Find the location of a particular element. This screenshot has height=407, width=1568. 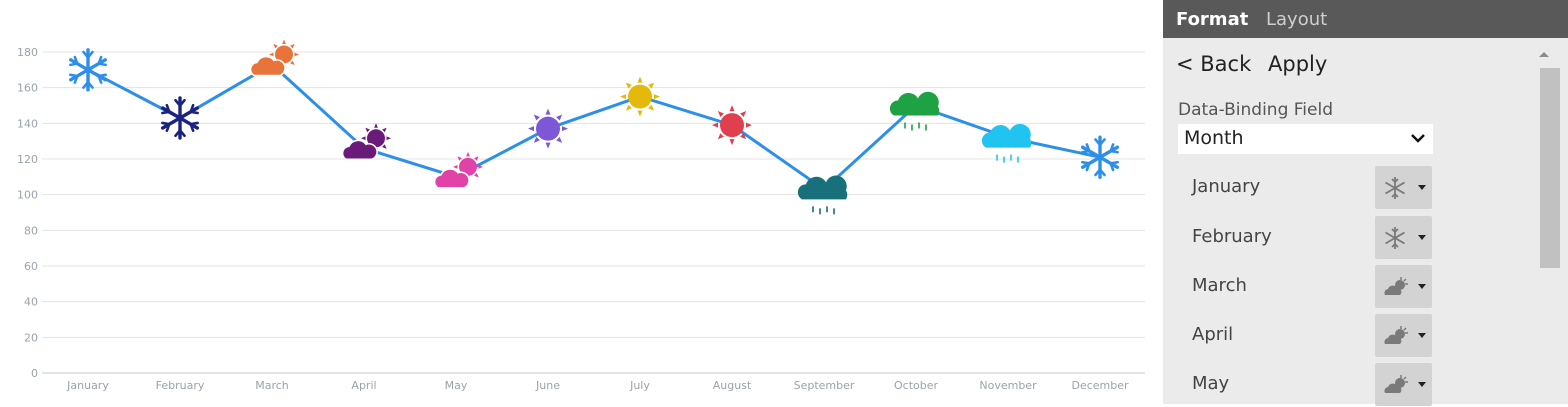

y-tick-label: 180 is located at coordinates (27, 52).